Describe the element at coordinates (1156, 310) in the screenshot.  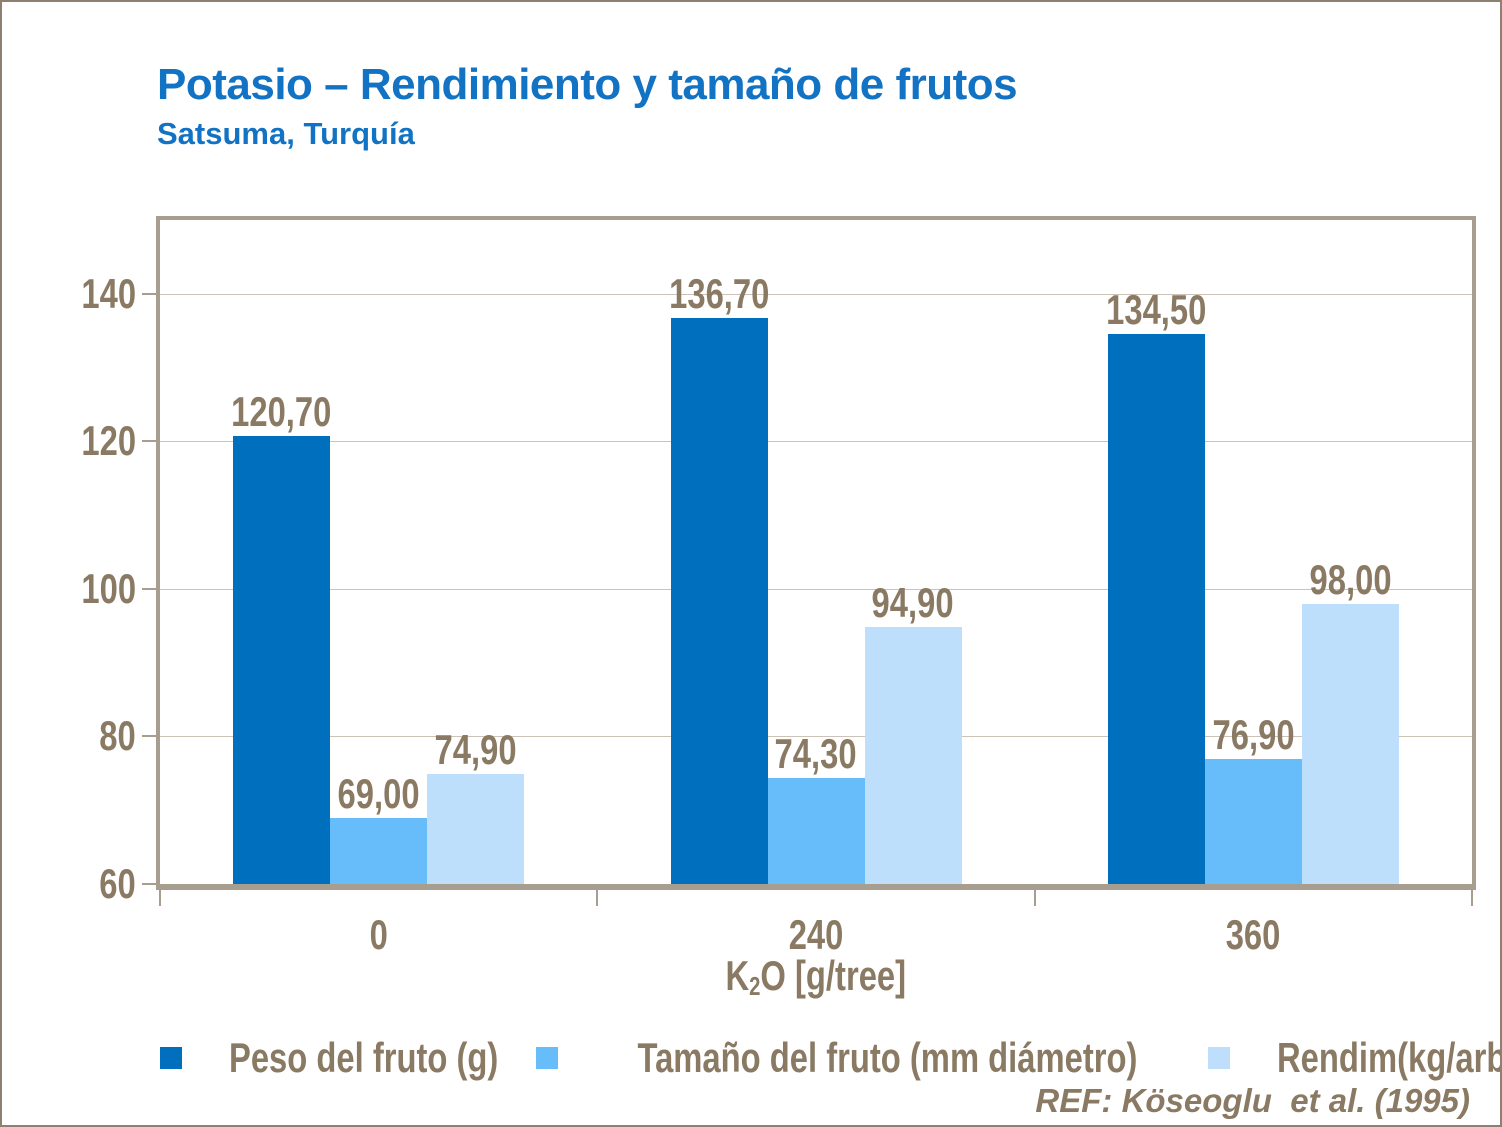
I see `bar-value-label-peso-360: 134,50` at that location.